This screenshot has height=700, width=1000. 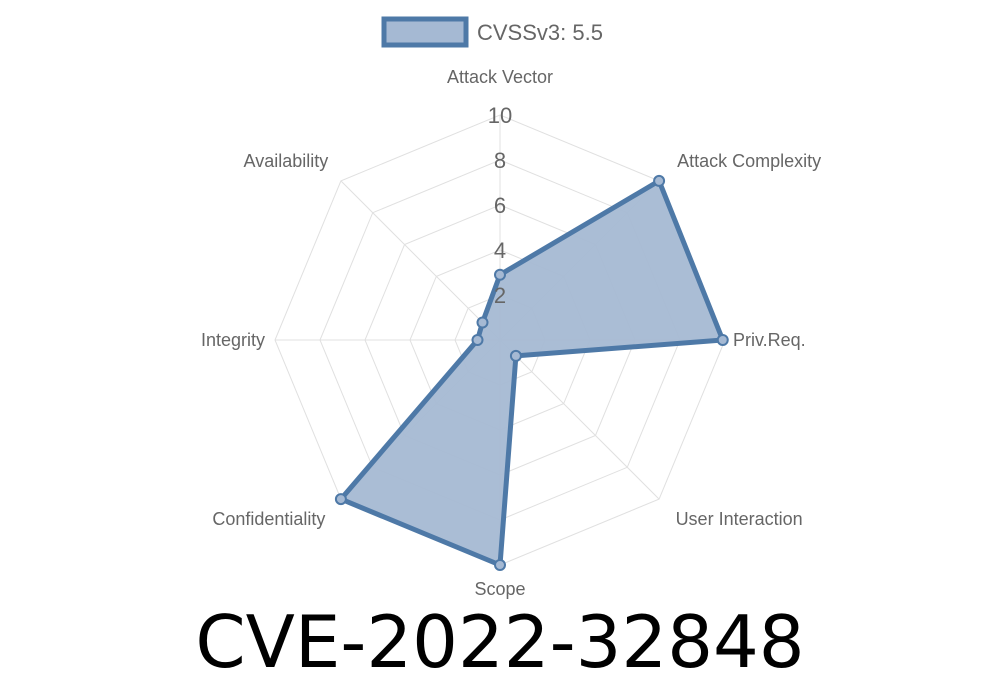 What do you see at coordinates (500, 642) in the screenshot?
I see `page-title: CVE-2022-32848` at bounding box center [500, 642].